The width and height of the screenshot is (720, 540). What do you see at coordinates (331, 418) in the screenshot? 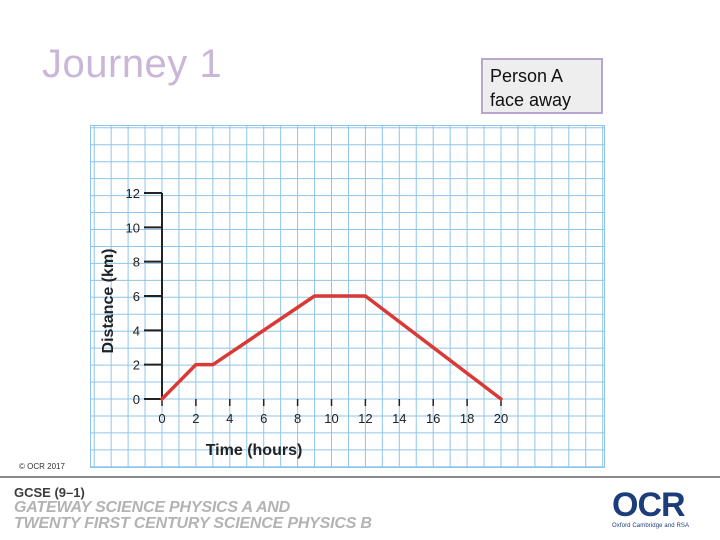
I see `x-tick-label: 10` at bounding box center [331, 418].